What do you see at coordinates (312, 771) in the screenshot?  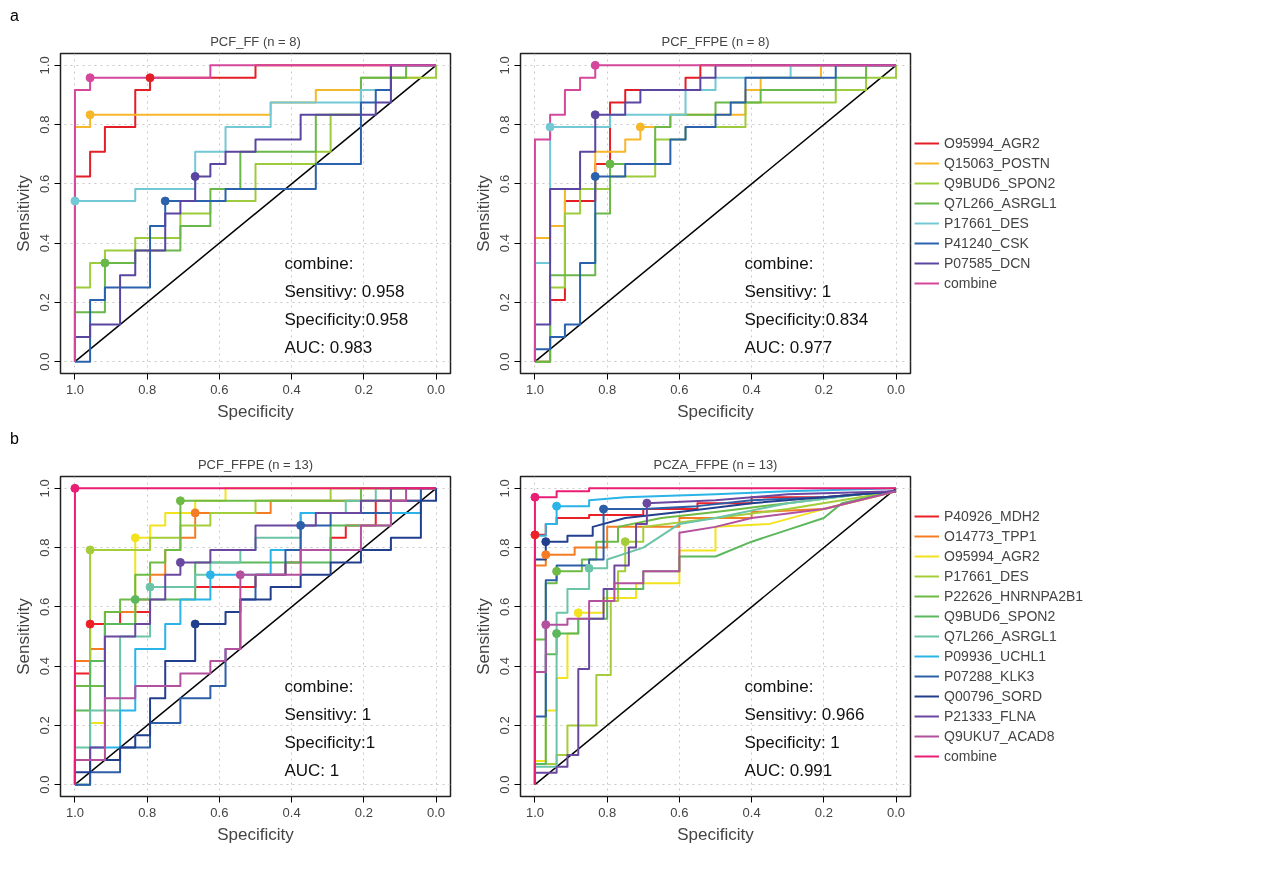 I see `annotation: AUC: 1` at bounding box center [312, 771].